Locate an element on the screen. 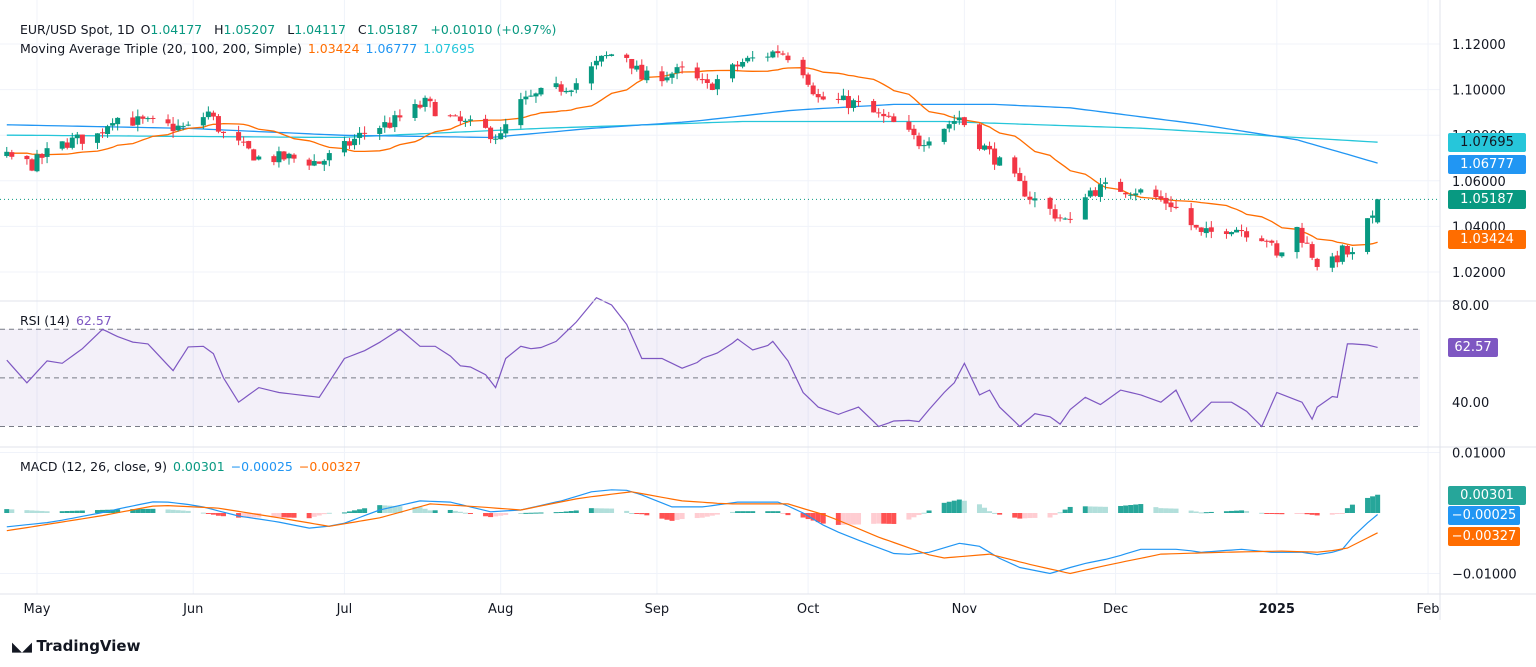  time-tick-label: Aug is located at coordinates (500, 609).